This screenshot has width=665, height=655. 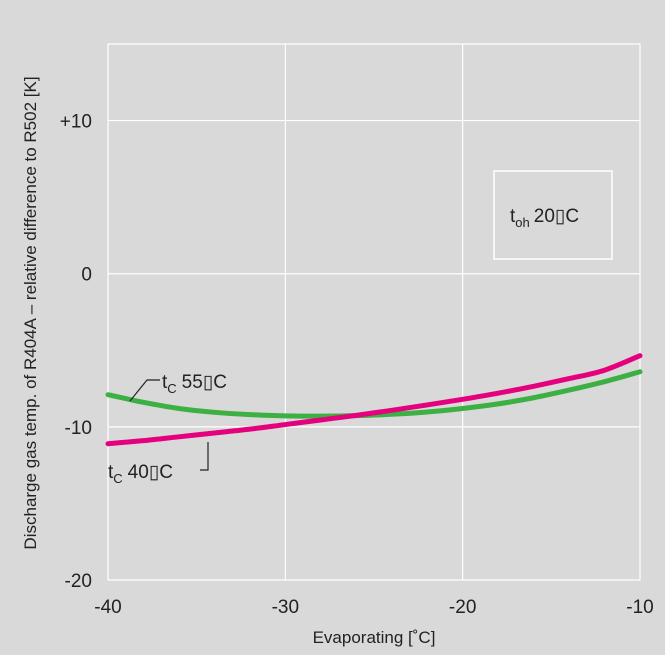 I want to click on annotation-symbol: t, so click(x=513, y=216).